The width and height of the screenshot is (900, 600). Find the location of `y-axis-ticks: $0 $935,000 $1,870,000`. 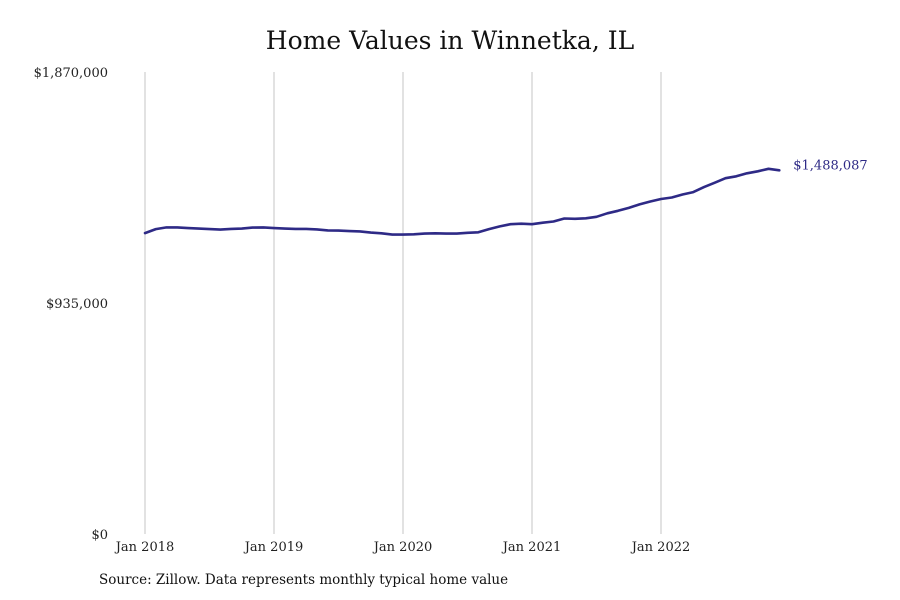

y-axis-ticks: $0 $935,000 $1,870,000 is located at coordinates (71, 304).